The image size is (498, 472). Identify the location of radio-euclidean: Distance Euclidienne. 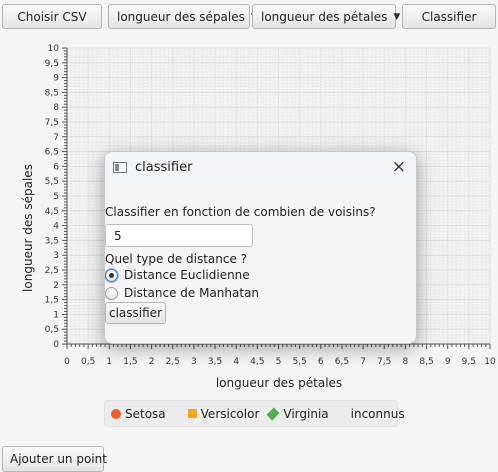
(177, 275).